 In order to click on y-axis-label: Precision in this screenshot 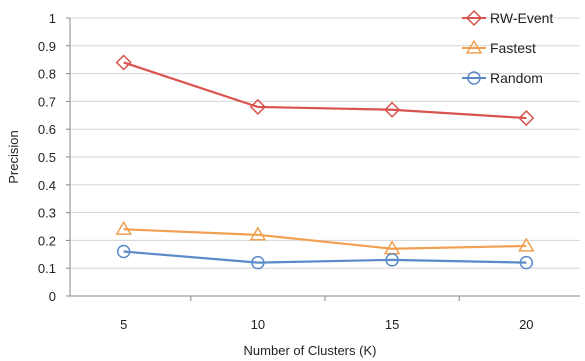, I will do `click(13, 156)`.